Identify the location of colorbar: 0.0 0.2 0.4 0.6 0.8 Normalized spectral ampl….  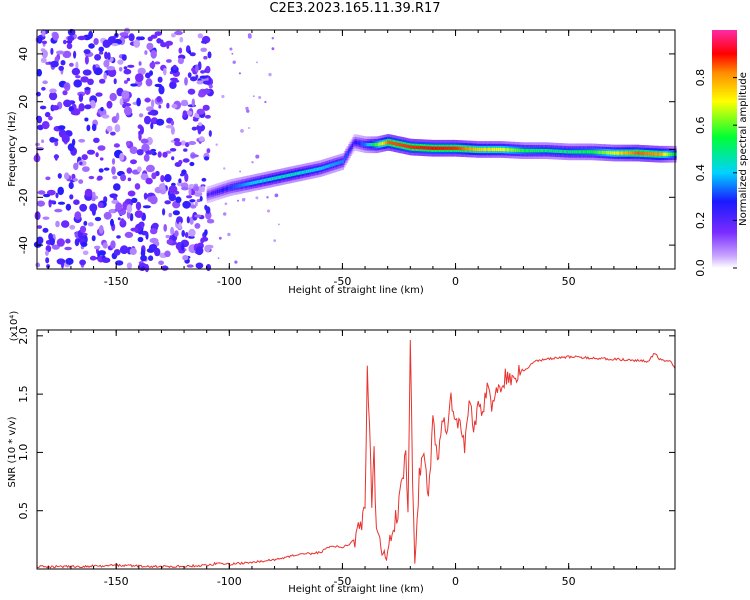
(721, 153).